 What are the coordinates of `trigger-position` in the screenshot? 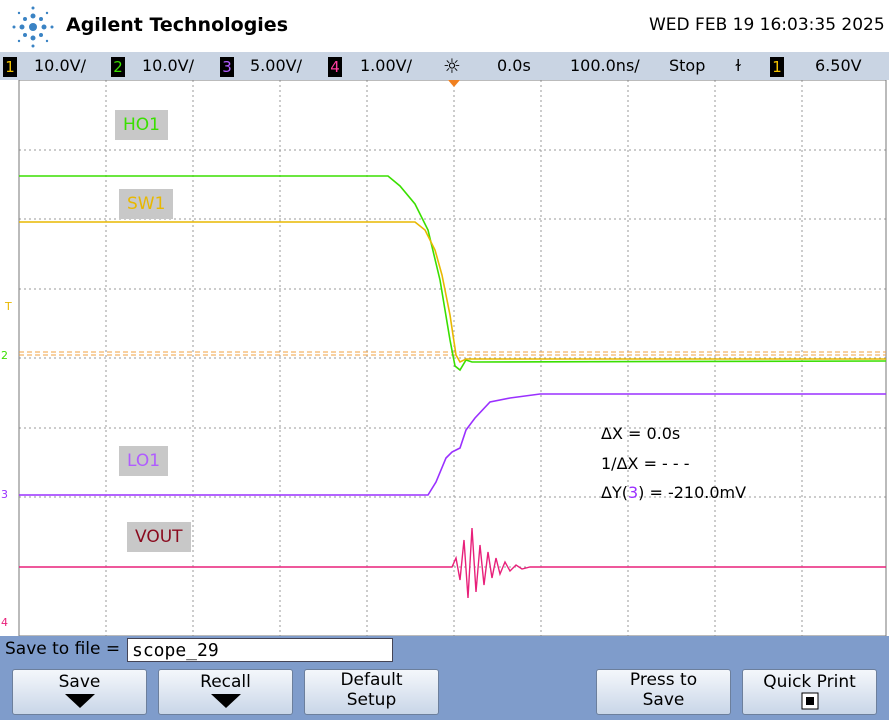 It's located at (454, 83).